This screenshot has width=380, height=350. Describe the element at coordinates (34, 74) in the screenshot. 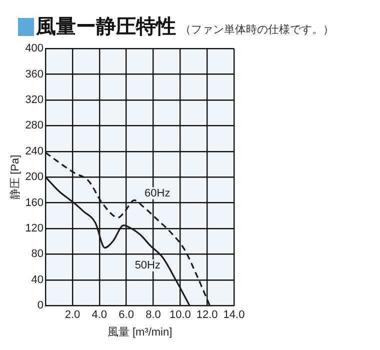

I see `y-tick-label: 360` at that location.